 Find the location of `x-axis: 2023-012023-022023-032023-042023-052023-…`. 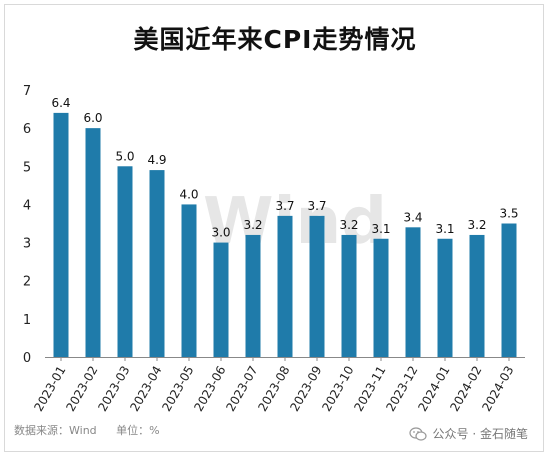

x-axis: 2023-012023-022023-032023-042023-052023-… is located at coordinates (278, 385).